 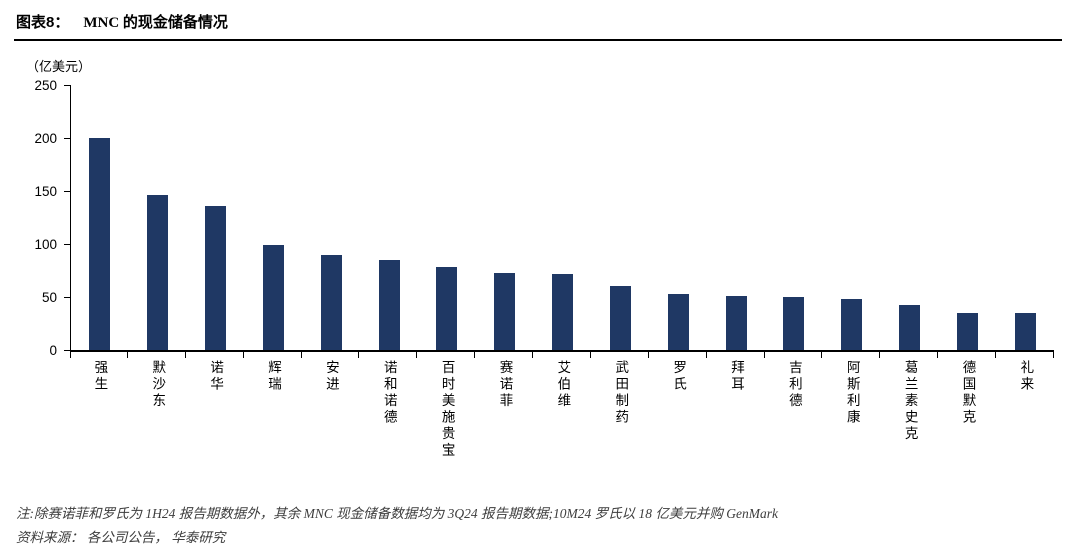 What do you see at coordinates (794, 385) in the screenshot?
I see `x-category-label: 吉利德` at bounding box center [794, 385].